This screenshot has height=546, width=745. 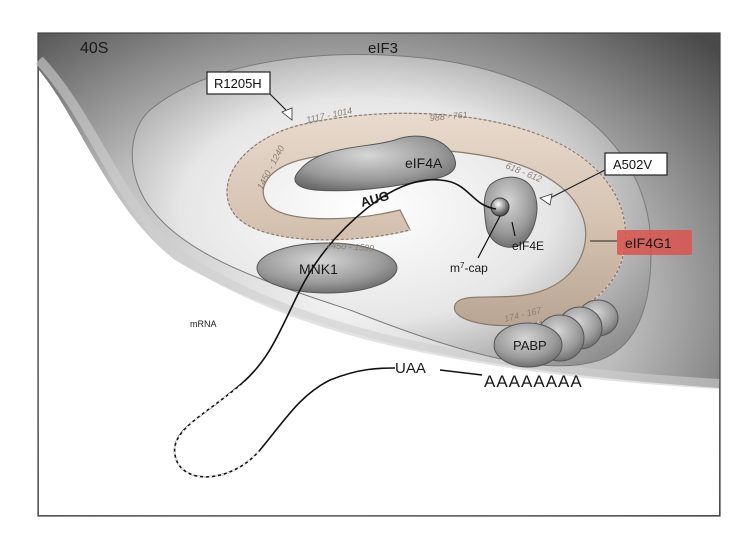 What do you see at coordinates (375, 199) in the screenshot?
I see `label-aug-codon: AUG` at bounding box center [375, 199].